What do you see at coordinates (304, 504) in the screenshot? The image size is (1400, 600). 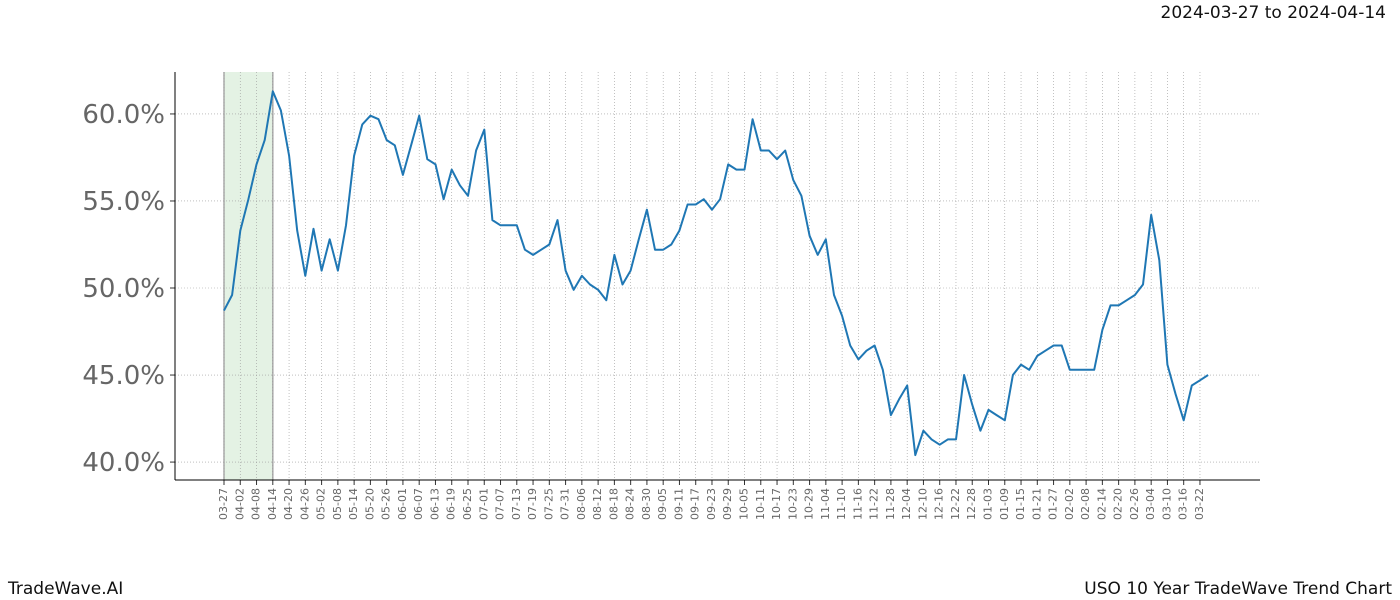 I see `x-tick-label: 04-26` at bounding box center [304, 504].